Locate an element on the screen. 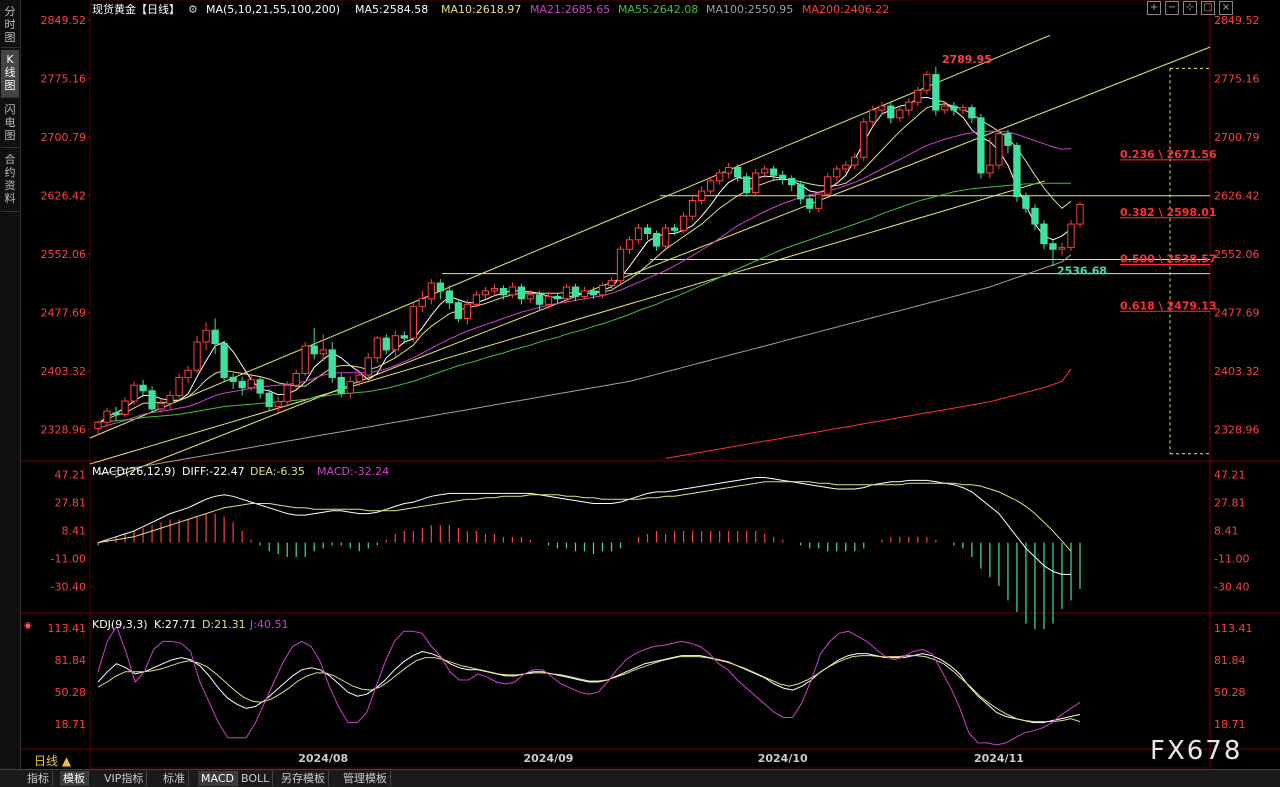 The image size is (1280, 787). macd-macd-value: MACD:-32.24 is located at coordinates (353, 471).